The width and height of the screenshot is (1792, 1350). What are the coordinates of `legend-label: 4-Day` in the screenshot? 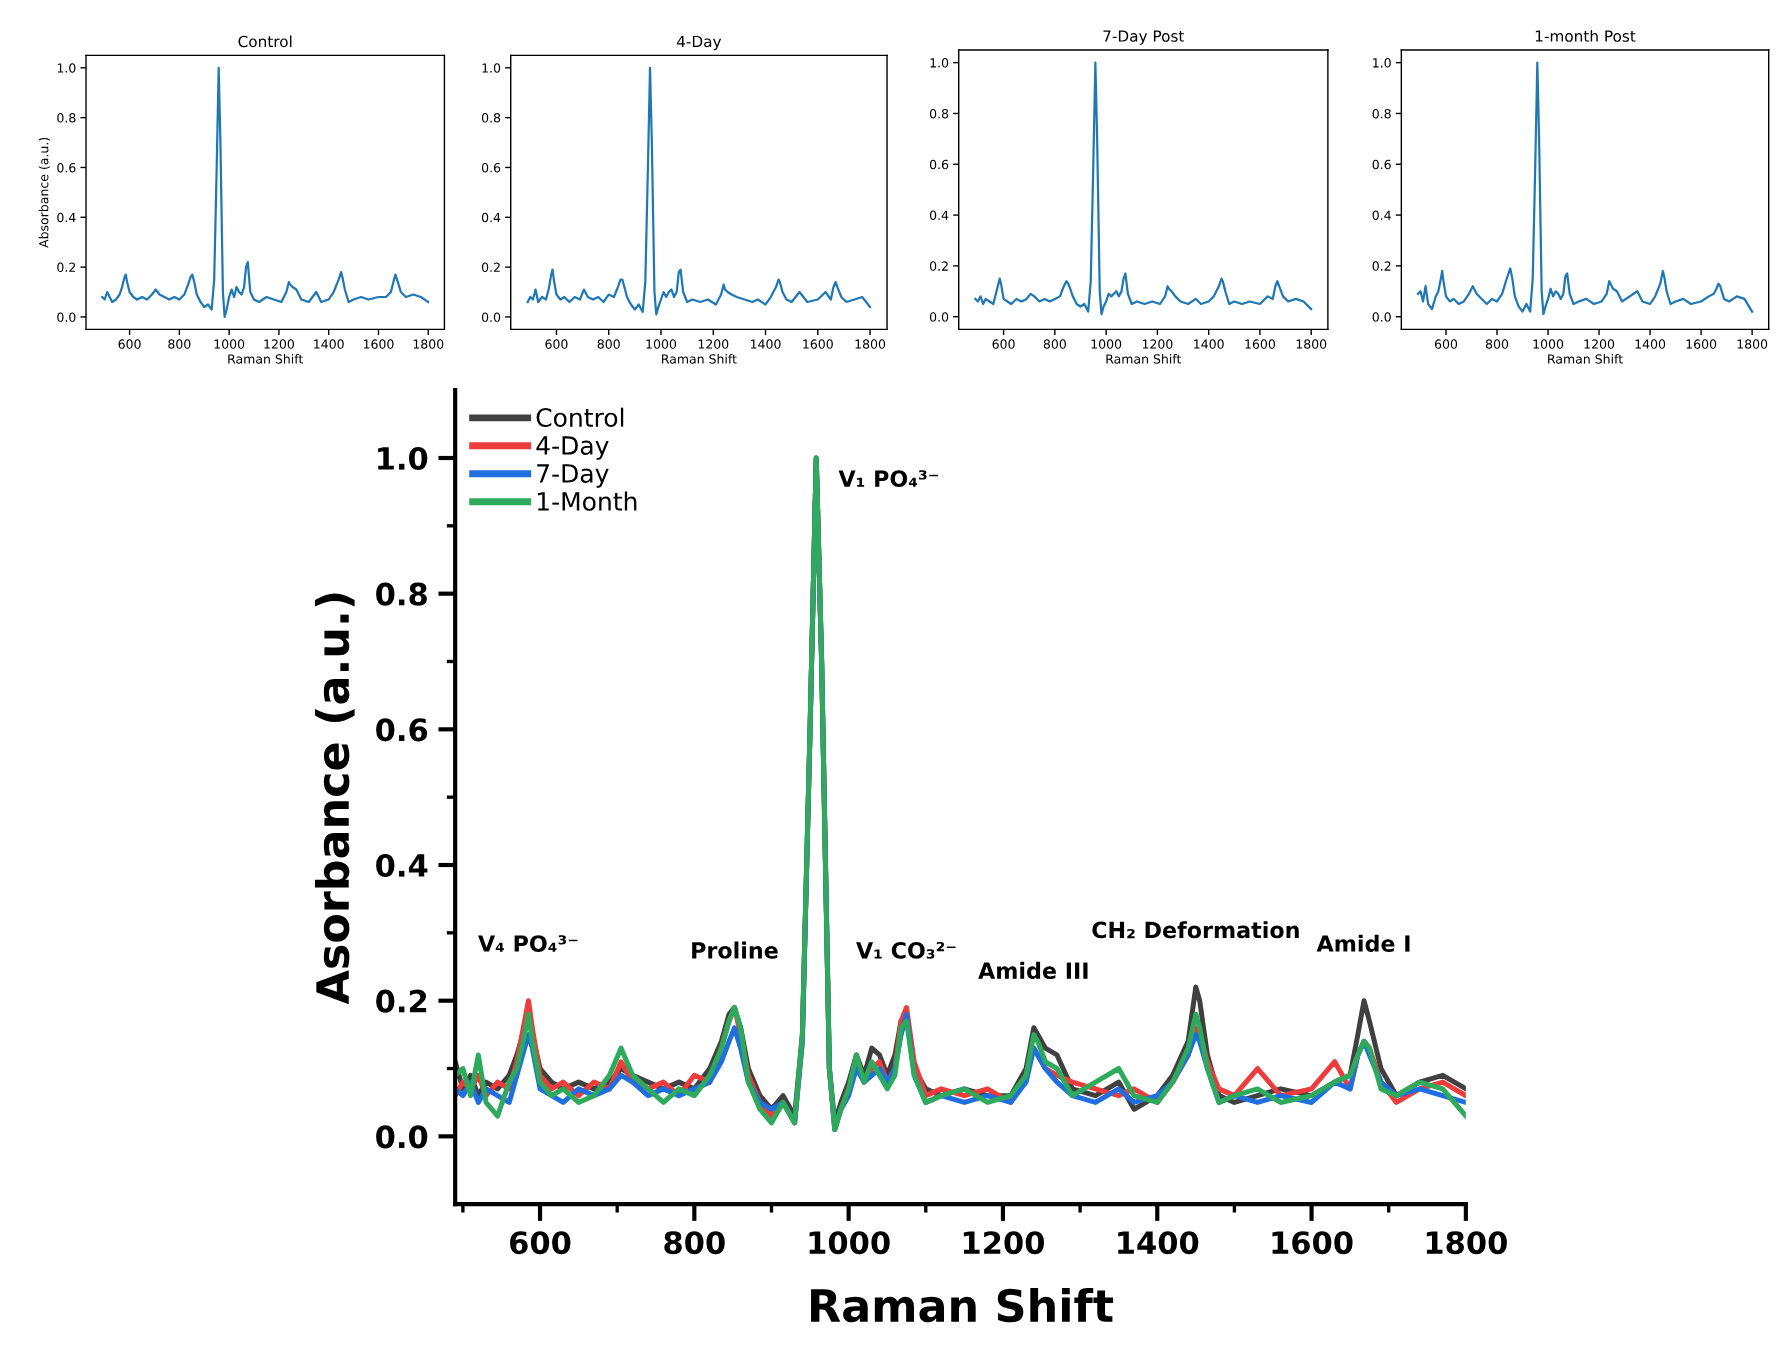 It's located at (572, 448).